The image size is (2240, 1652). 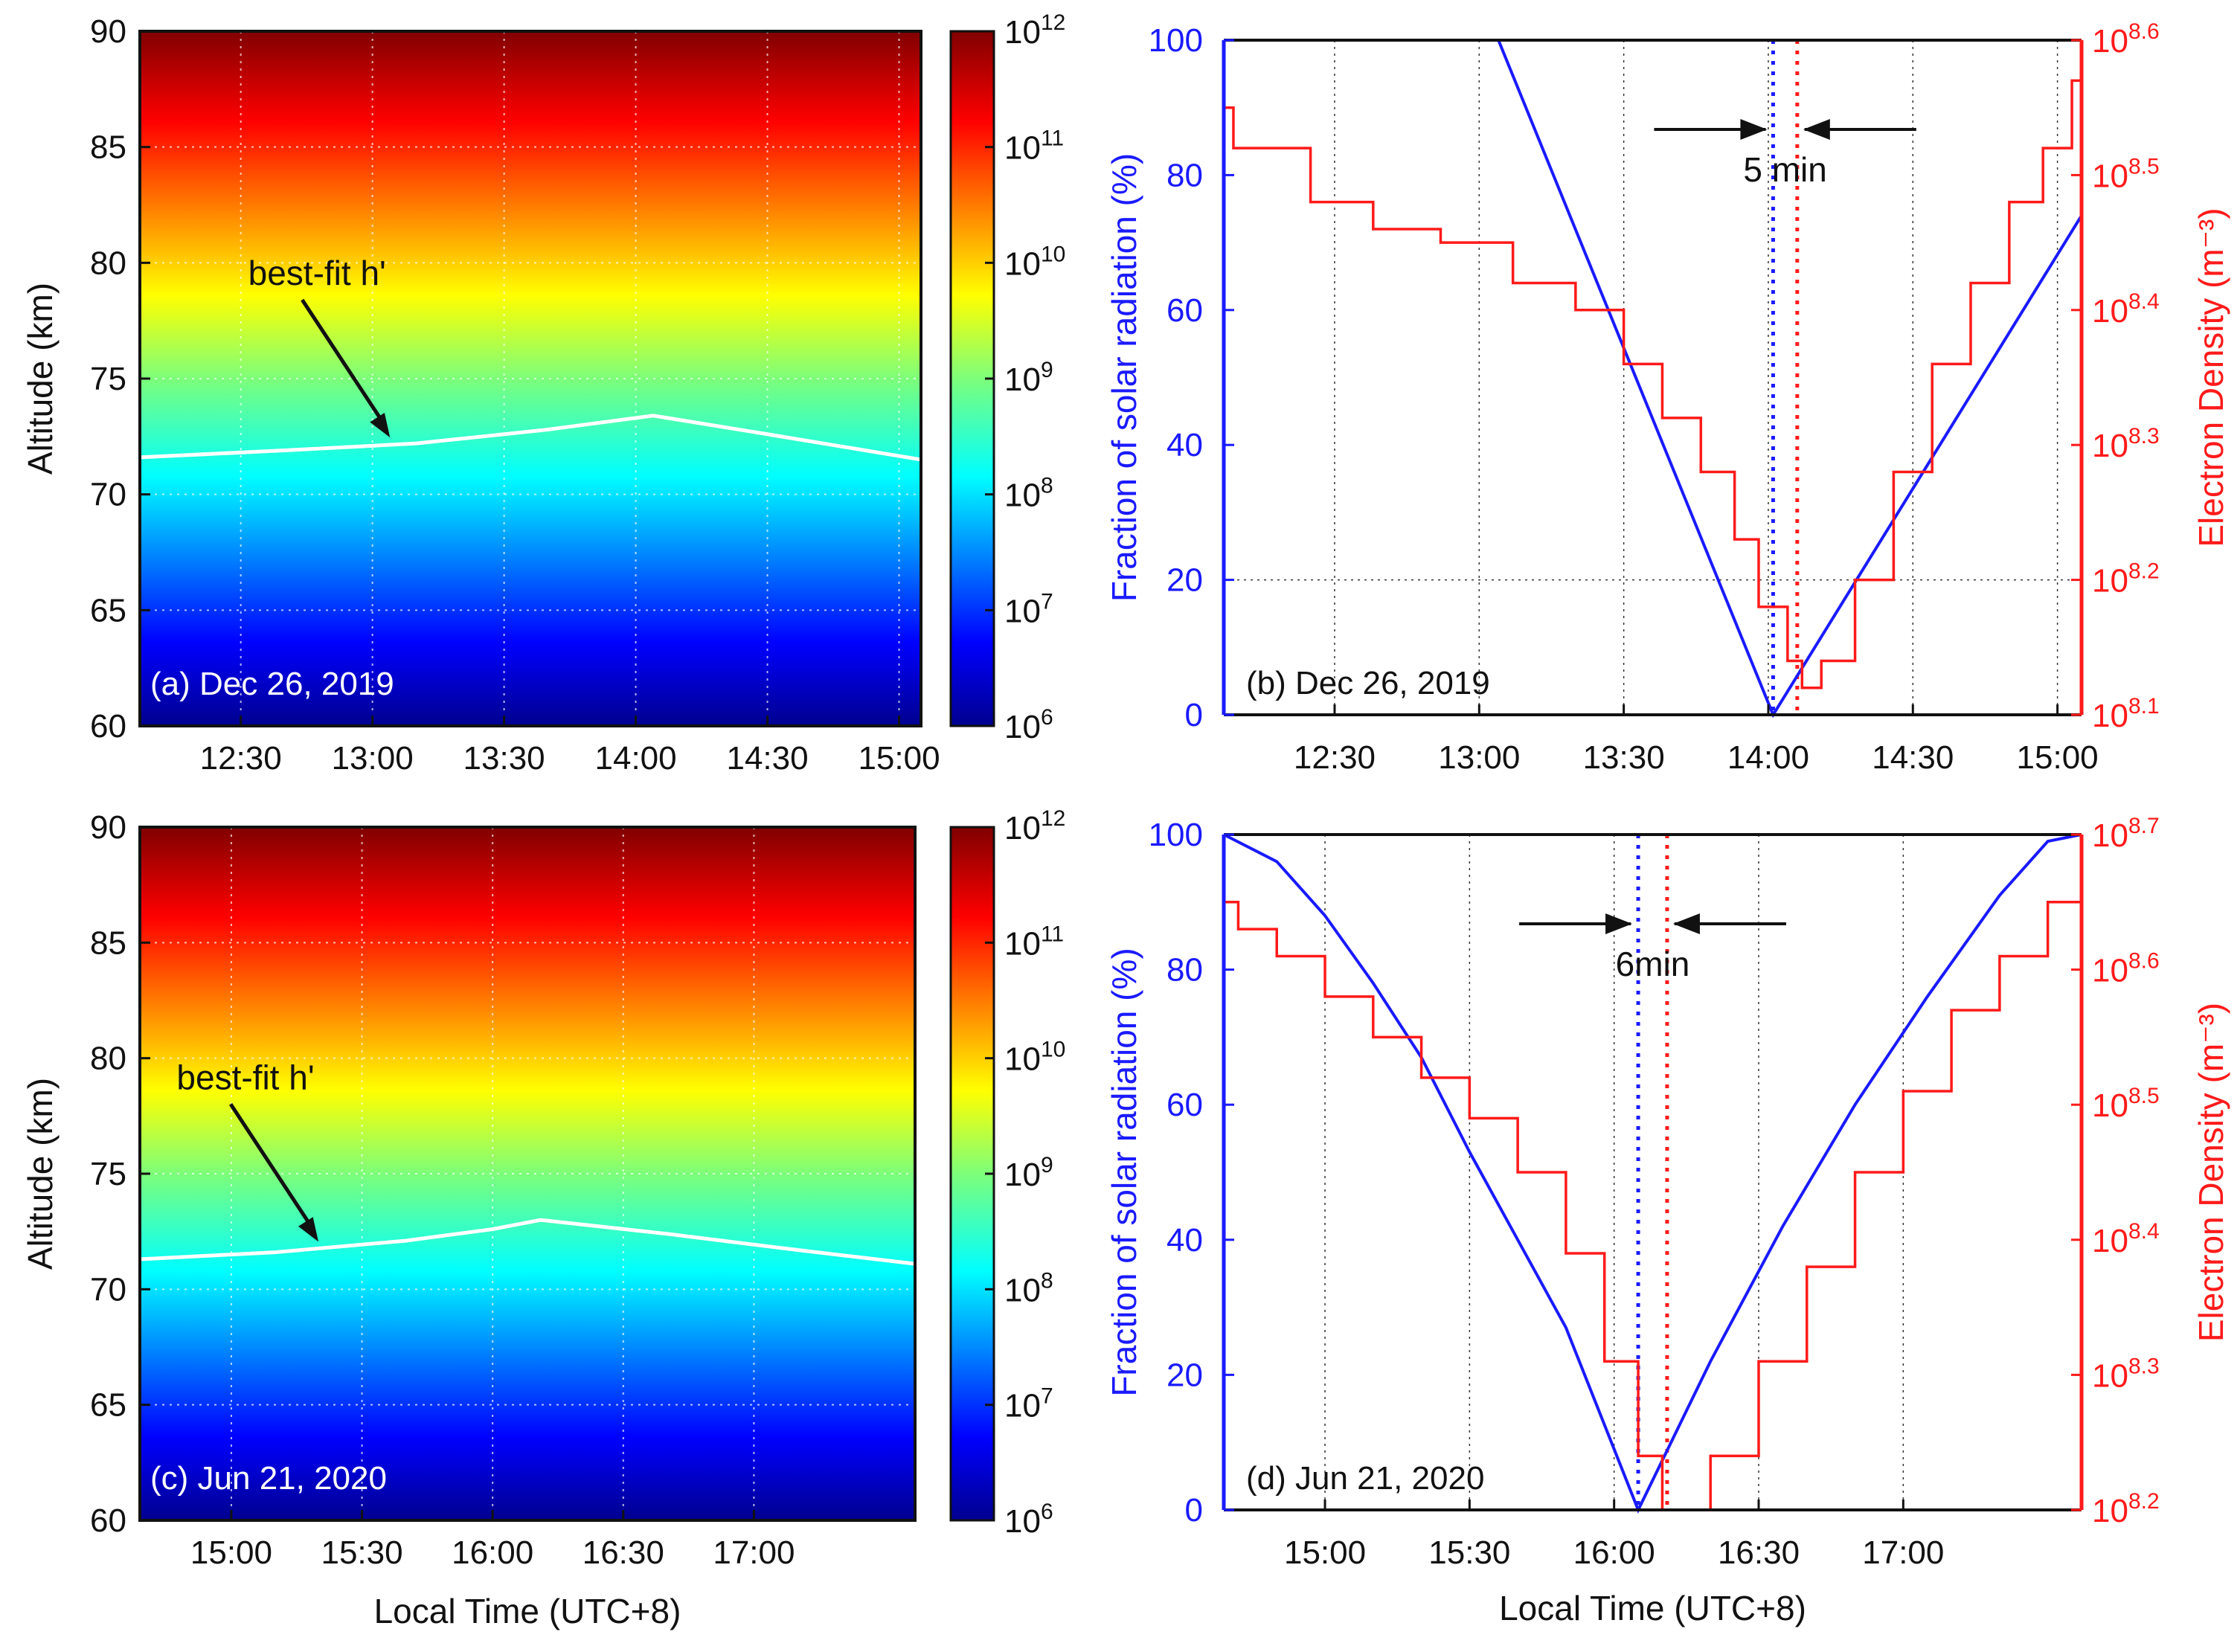 What do you see at coordinates (1053, 22) in the screenshot?
I see `colorbar-tick-label-exponent: 12` at bounding box center [1053, 22].